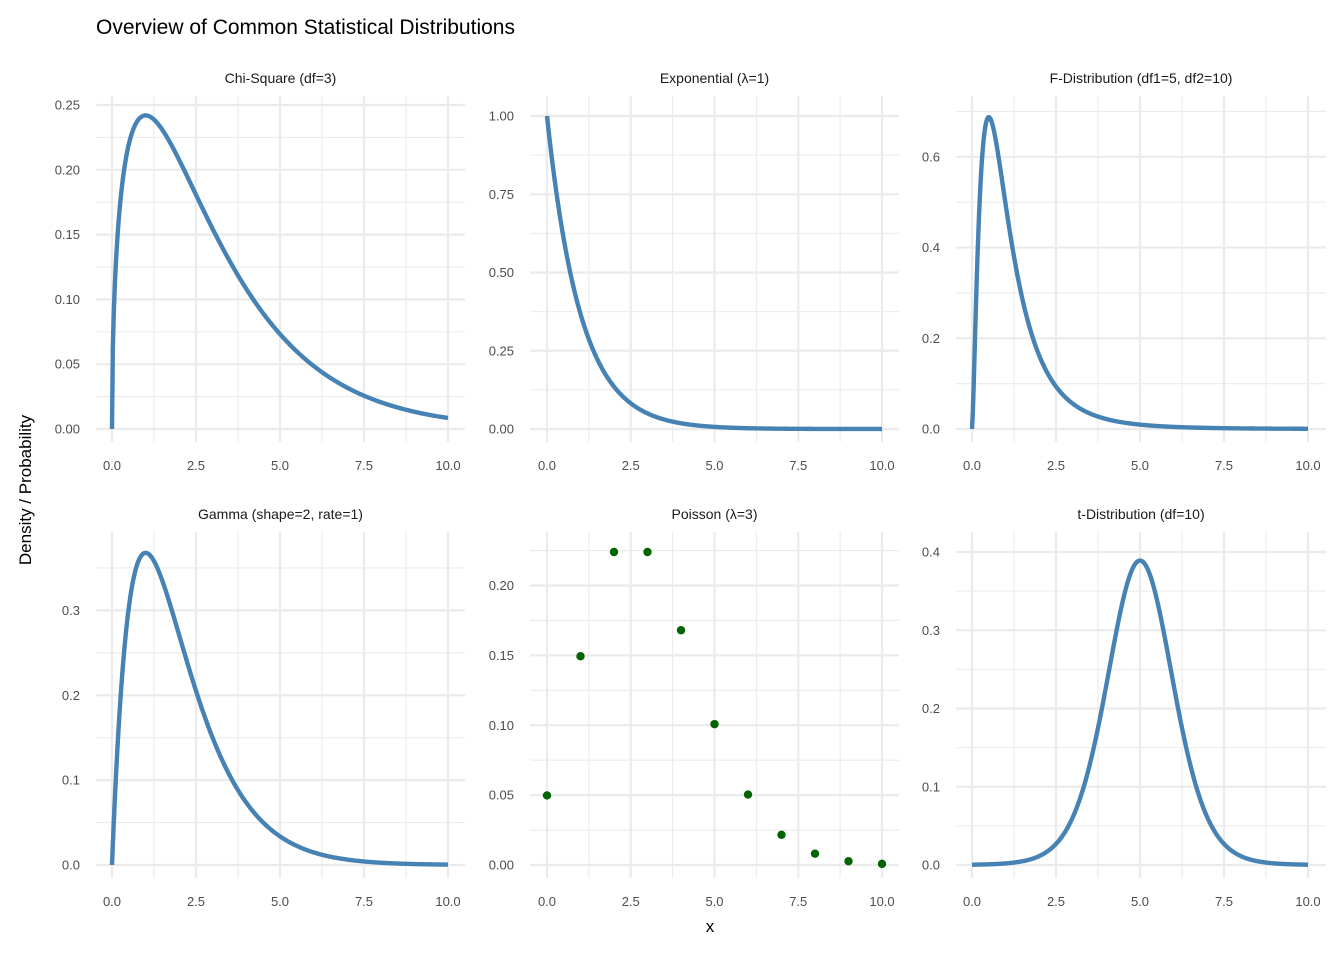 This screenshot has width=1344, height=960. Describe the element at coordinates (715, 514) in the screenshot. I see `panel-title: Poisson (λ=3)` at that location.